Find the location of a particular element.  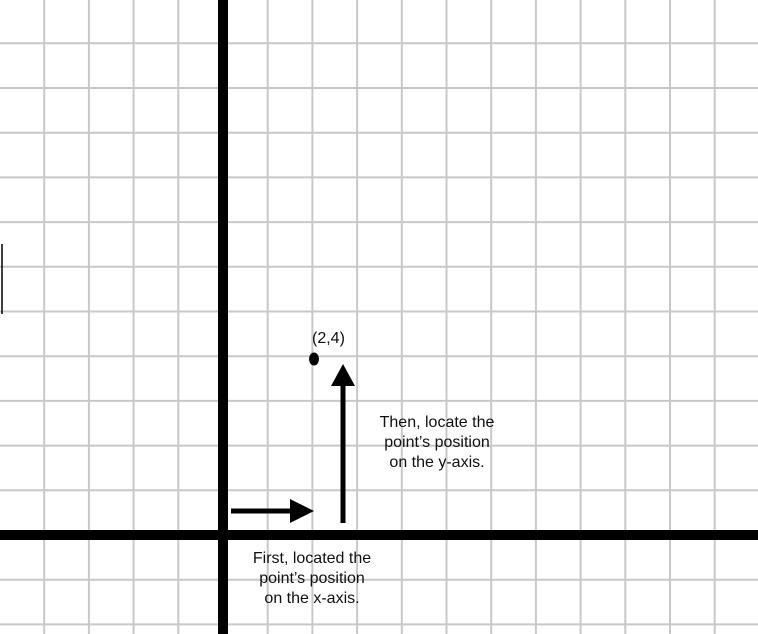

y-instruction-line-3: on the y-axis. is located at coordinates (437, 462).